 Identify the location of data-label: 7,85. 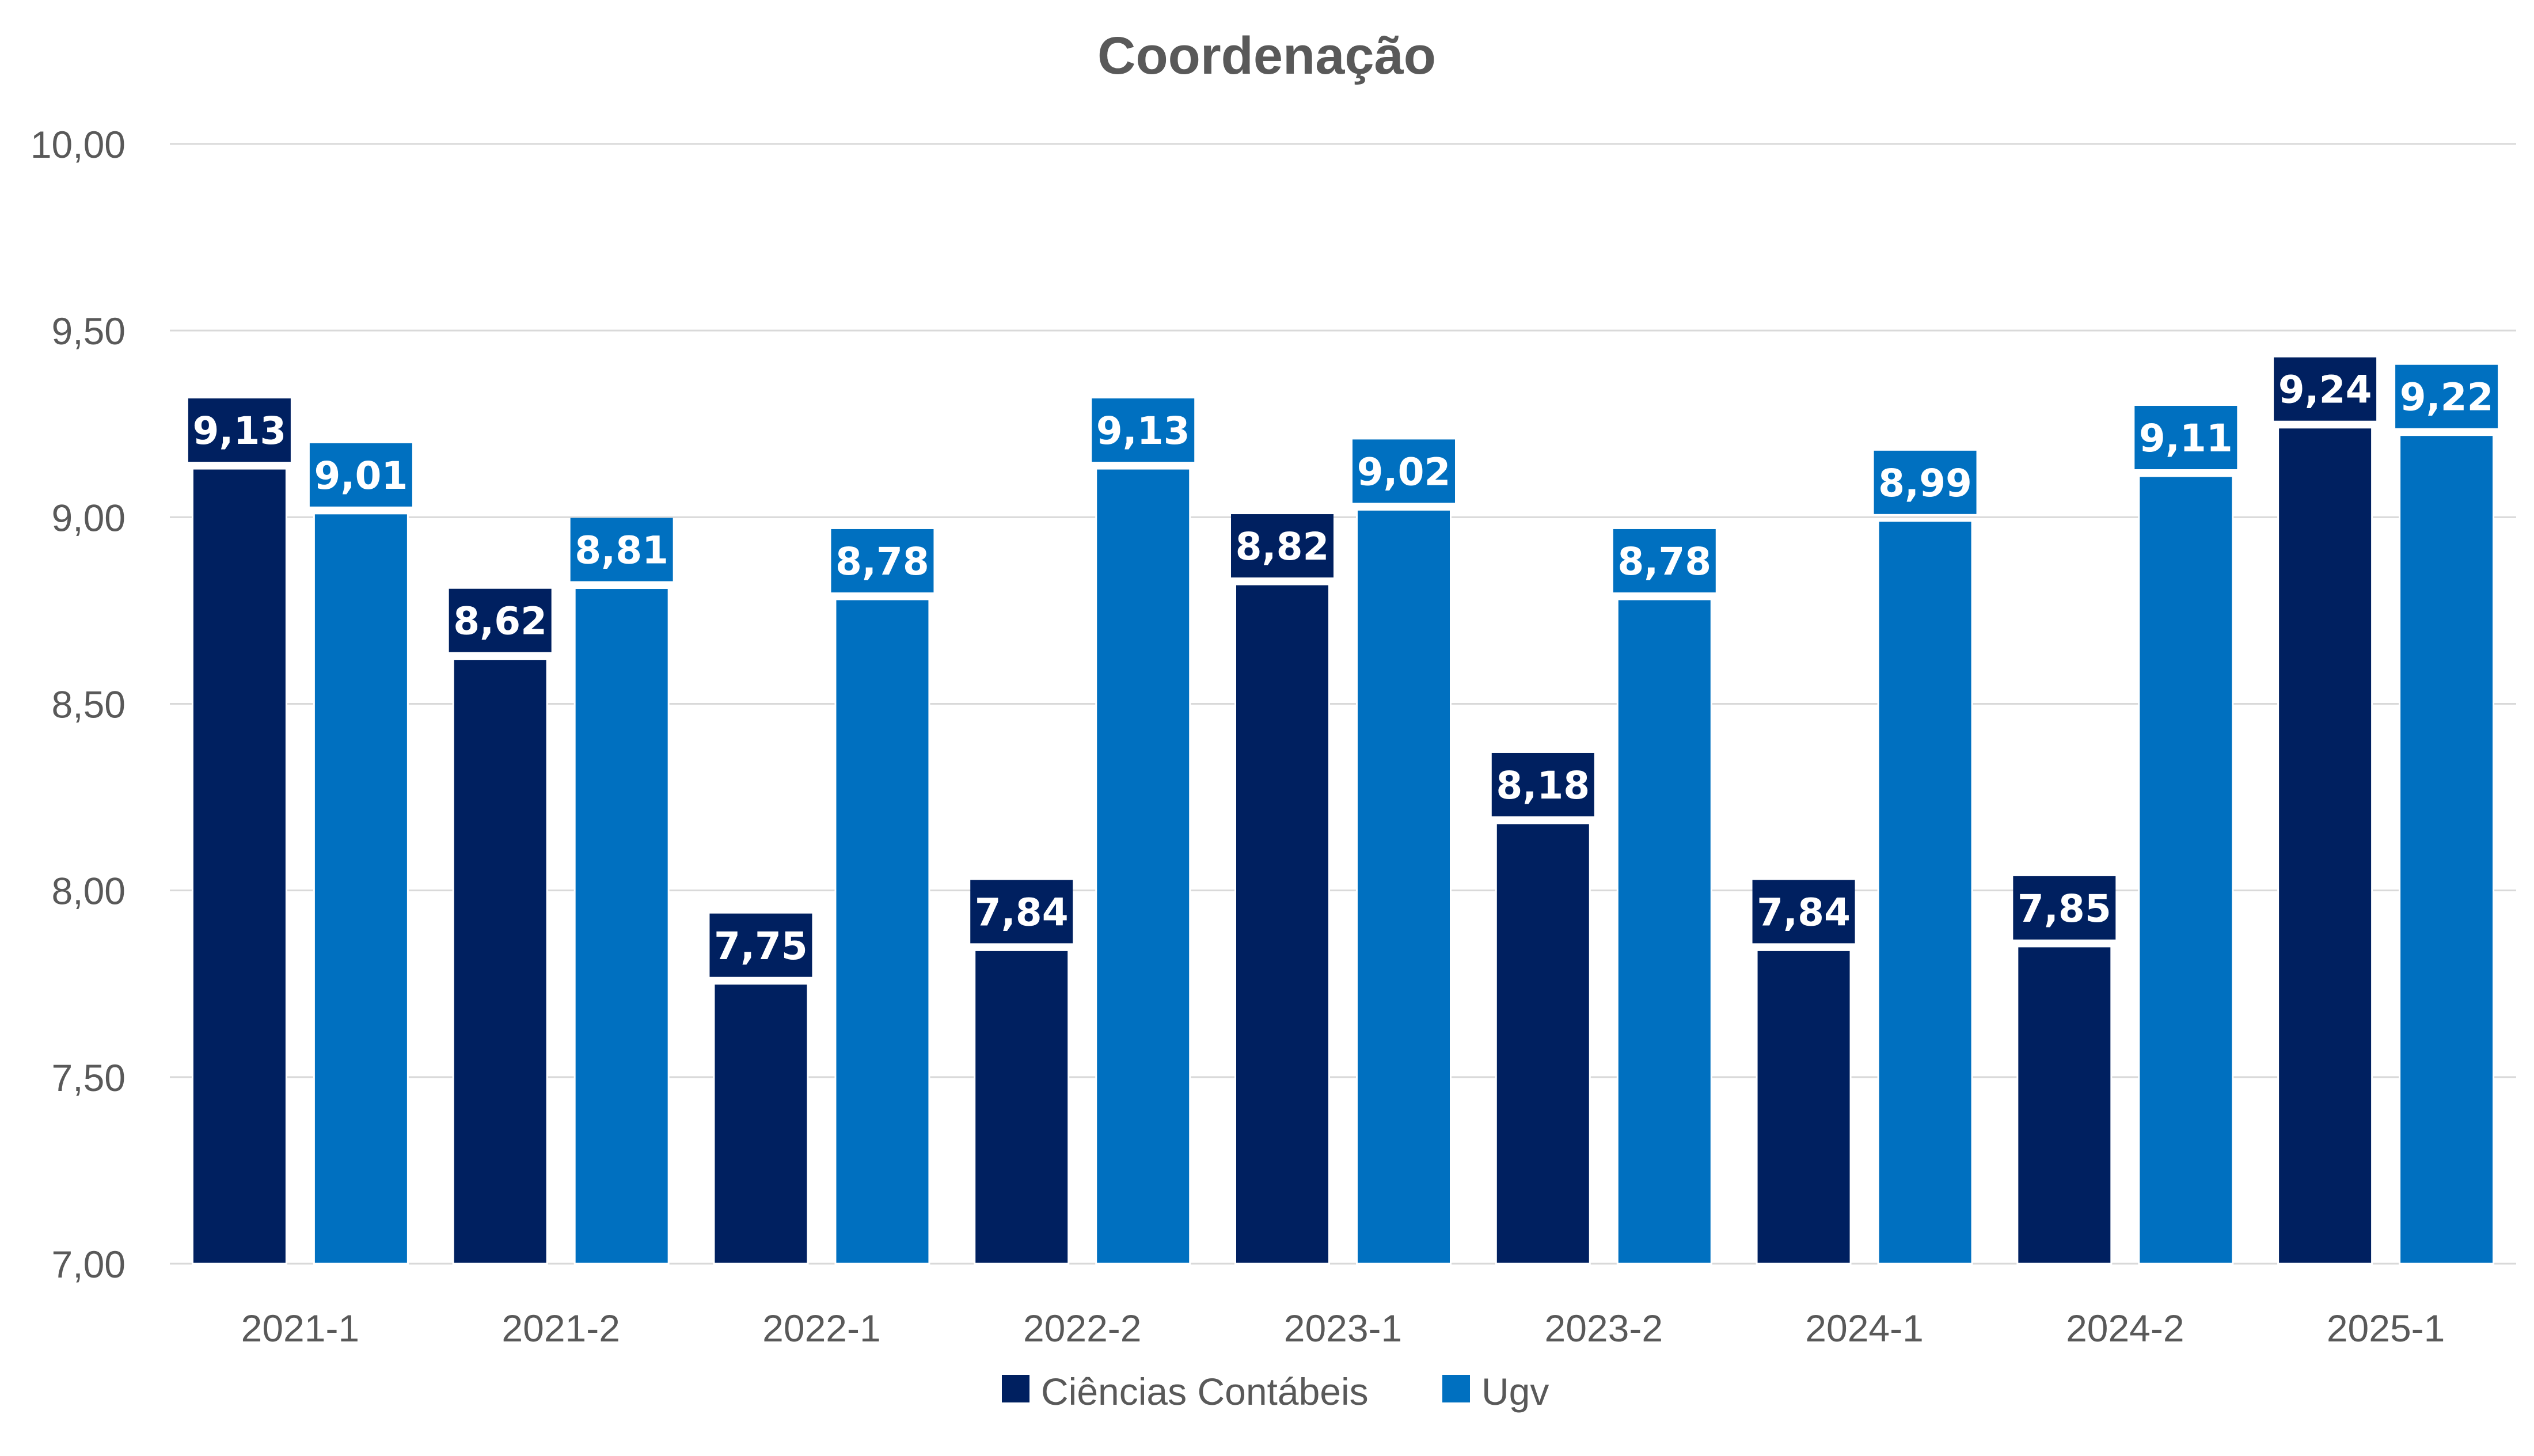
(2064, 909).